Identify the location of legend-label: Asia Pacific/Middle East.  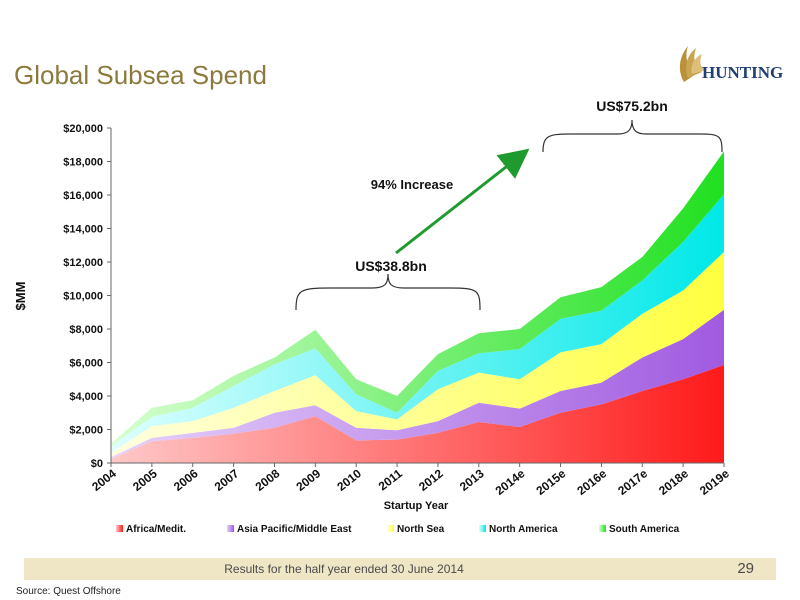
(294, 529).